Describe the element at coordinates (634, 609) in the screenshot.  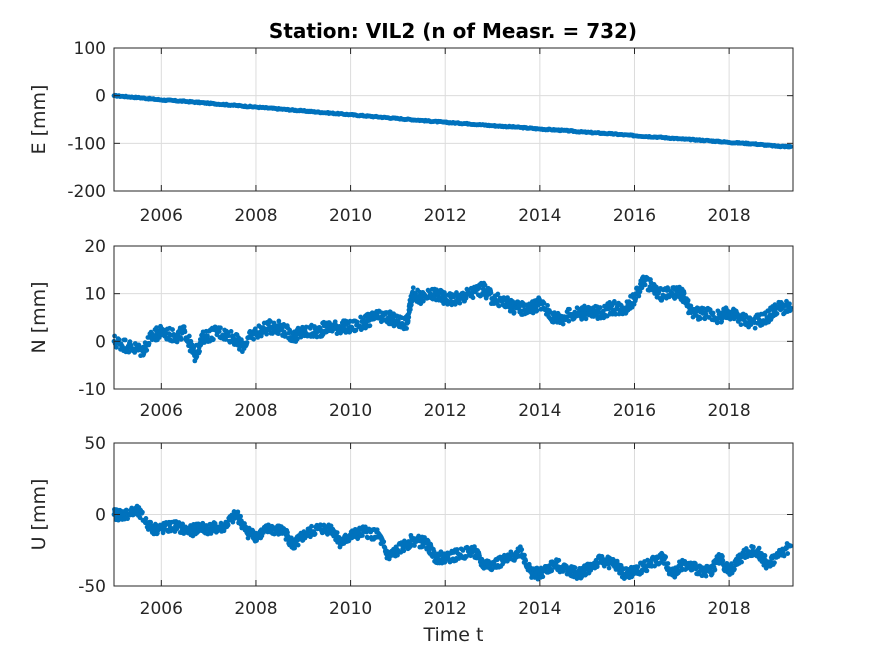
I see `up-xtick-label: 2016` at that location.